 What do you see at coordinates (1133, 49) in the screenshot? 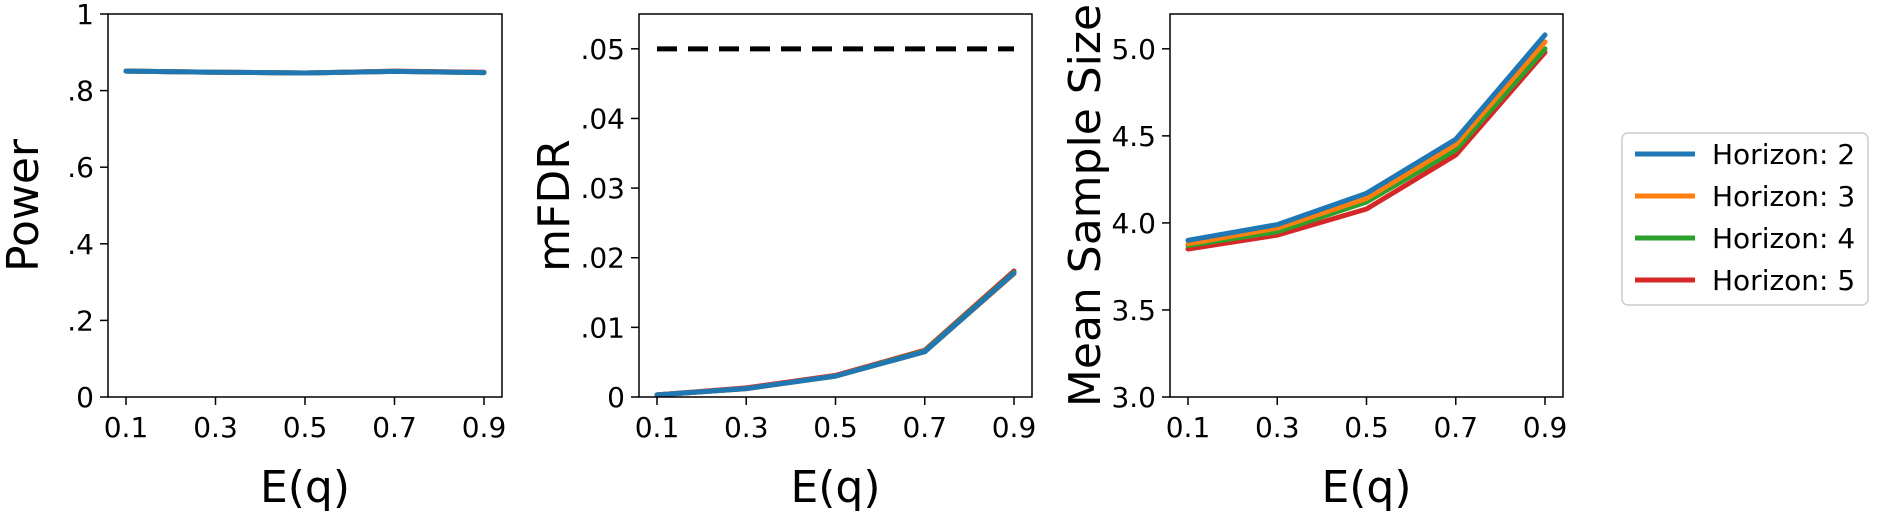
I see `y-tick-label: 5.0` at bounding box center [1133, 49].